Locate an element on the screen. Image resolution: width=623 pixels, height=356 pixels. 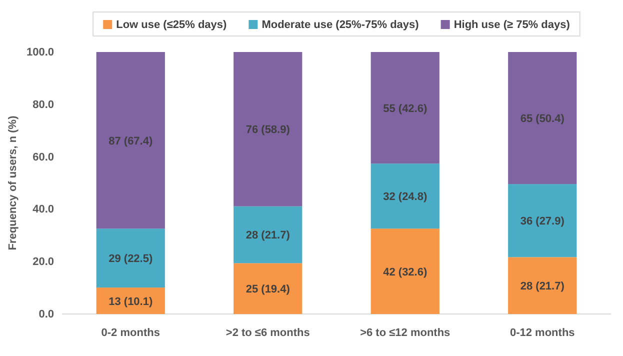
y-tick-label: 0.0 is located at coordinates (46, 314).